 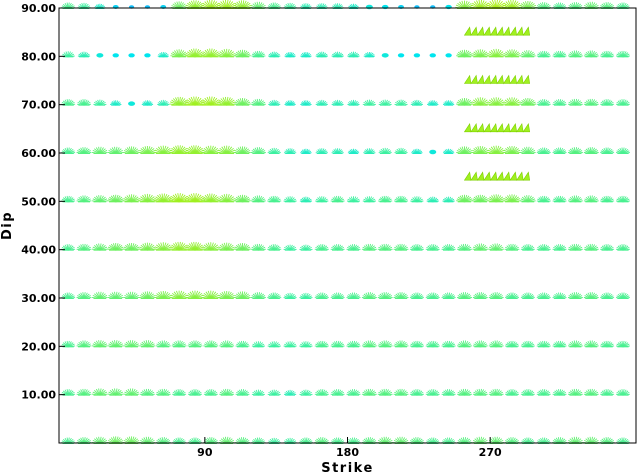 I want to click on y-tick-label: 20.00, so click(x=38, y=346).